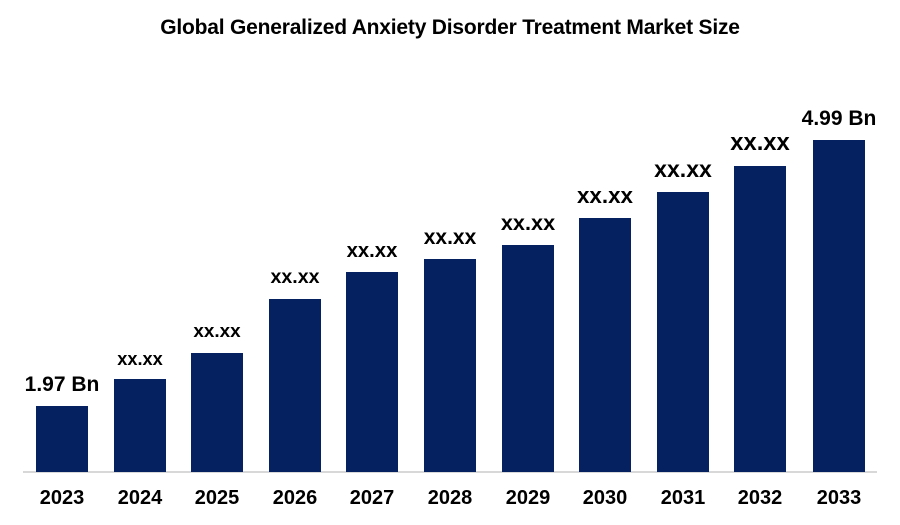 This screenshot has height=525, width=900. What do you see at coordinates (450, 498) in the screenshot?
I see `x-tick-label-2028: 2028` at bounding box center [450, 498].